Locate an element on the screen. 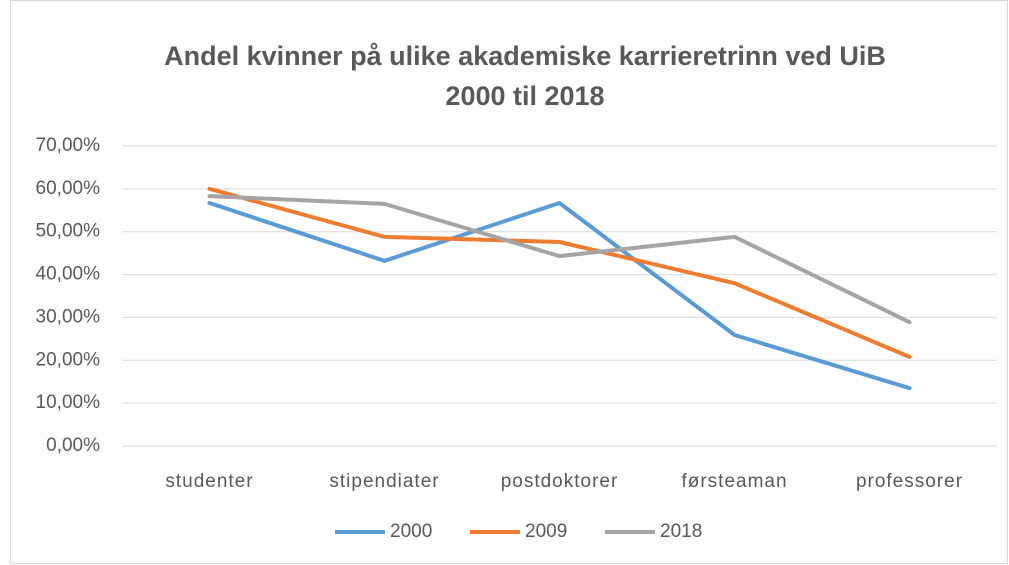 The width and height of the screenshot is (1009, 565). x-tick-label: stipendiater is located at coordinates (384, 481).